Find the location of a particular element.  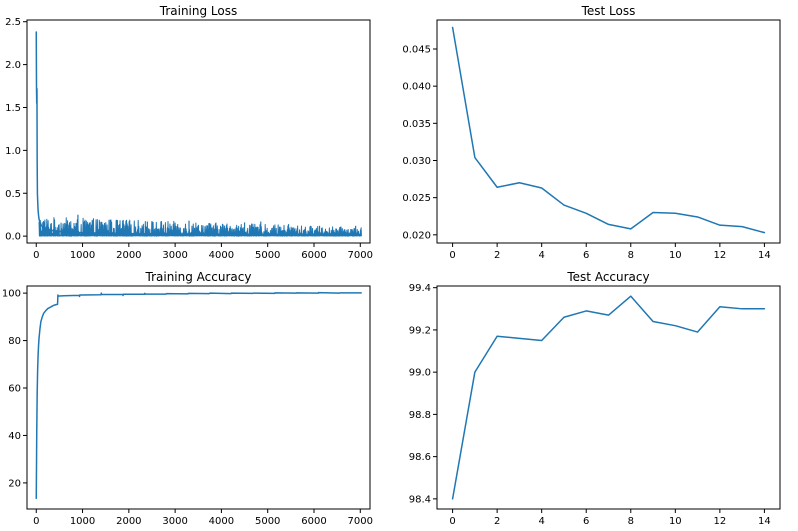

test-accuracy-ytick-label: 98.4 is located at coordinates (420, 499).